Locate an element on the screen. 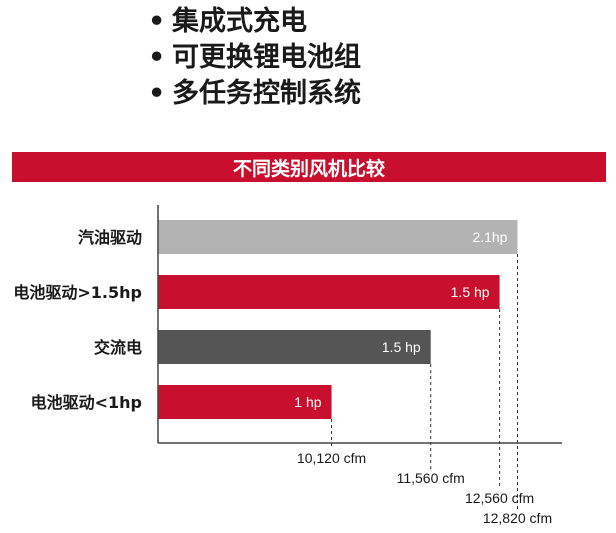 The height and width of the screenshot is (533, 616). category-label: 电池驱动<1hp is located at coordinates (86, 402).